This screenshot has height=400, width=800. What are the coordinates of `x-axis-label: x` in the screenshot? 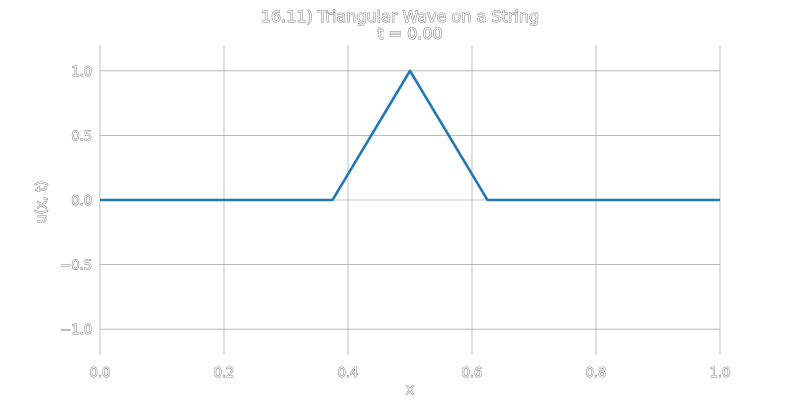 It's located at (410, 390).